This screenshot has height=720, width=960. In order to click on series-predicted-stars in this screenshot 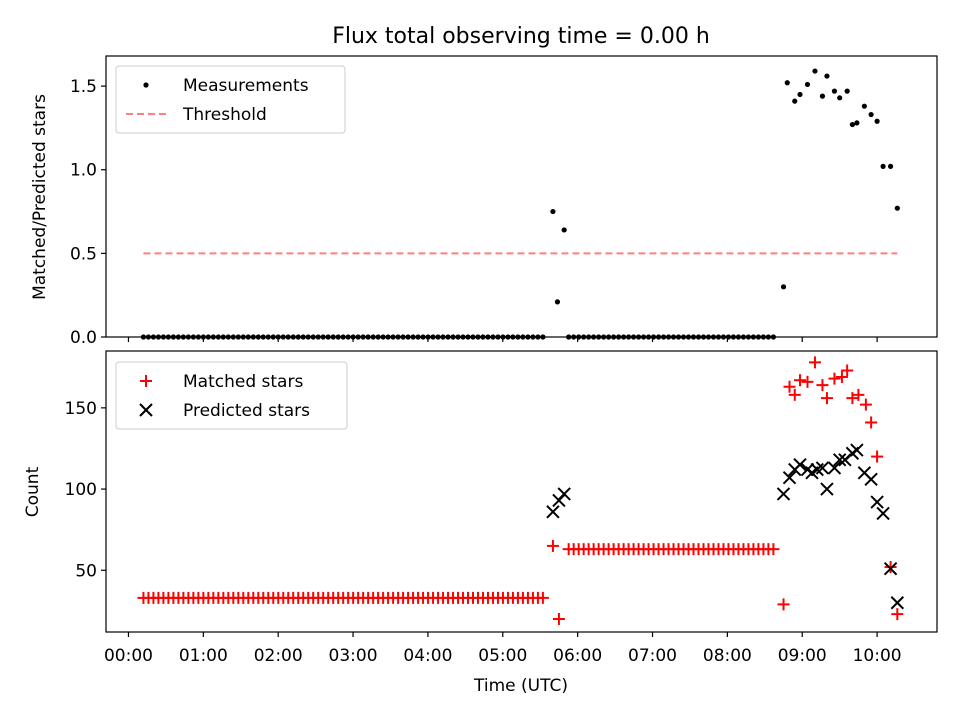, I will do `click(725, 526)`.